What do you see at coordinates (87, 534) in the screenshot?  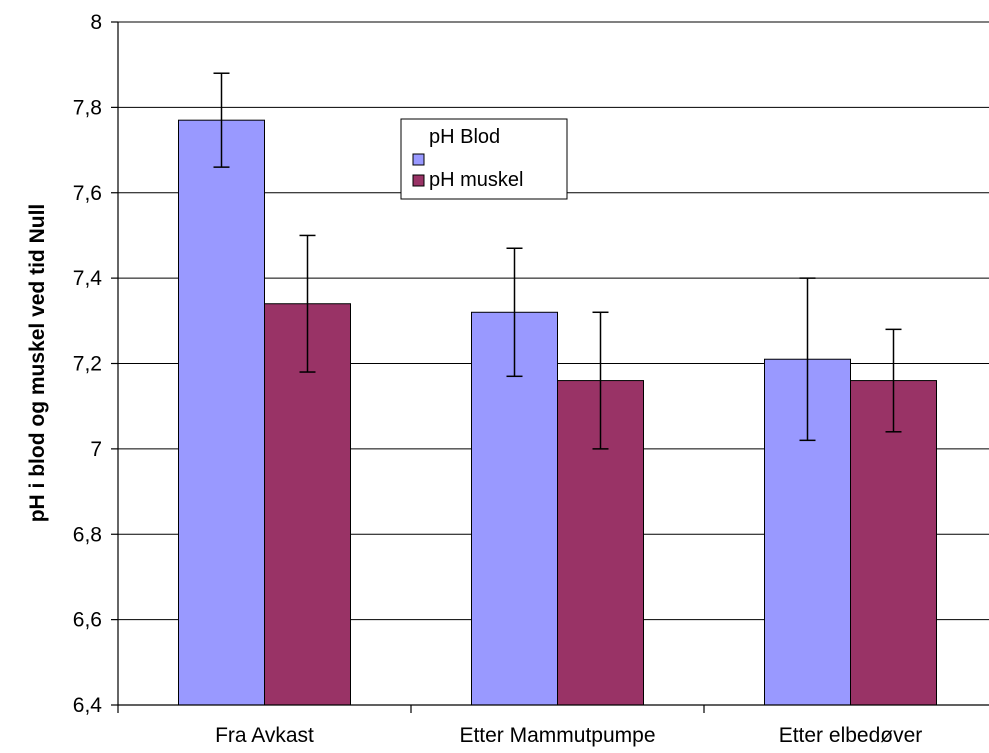 I see `y-tick-label: 6,8` at bounding box center [87, 534].